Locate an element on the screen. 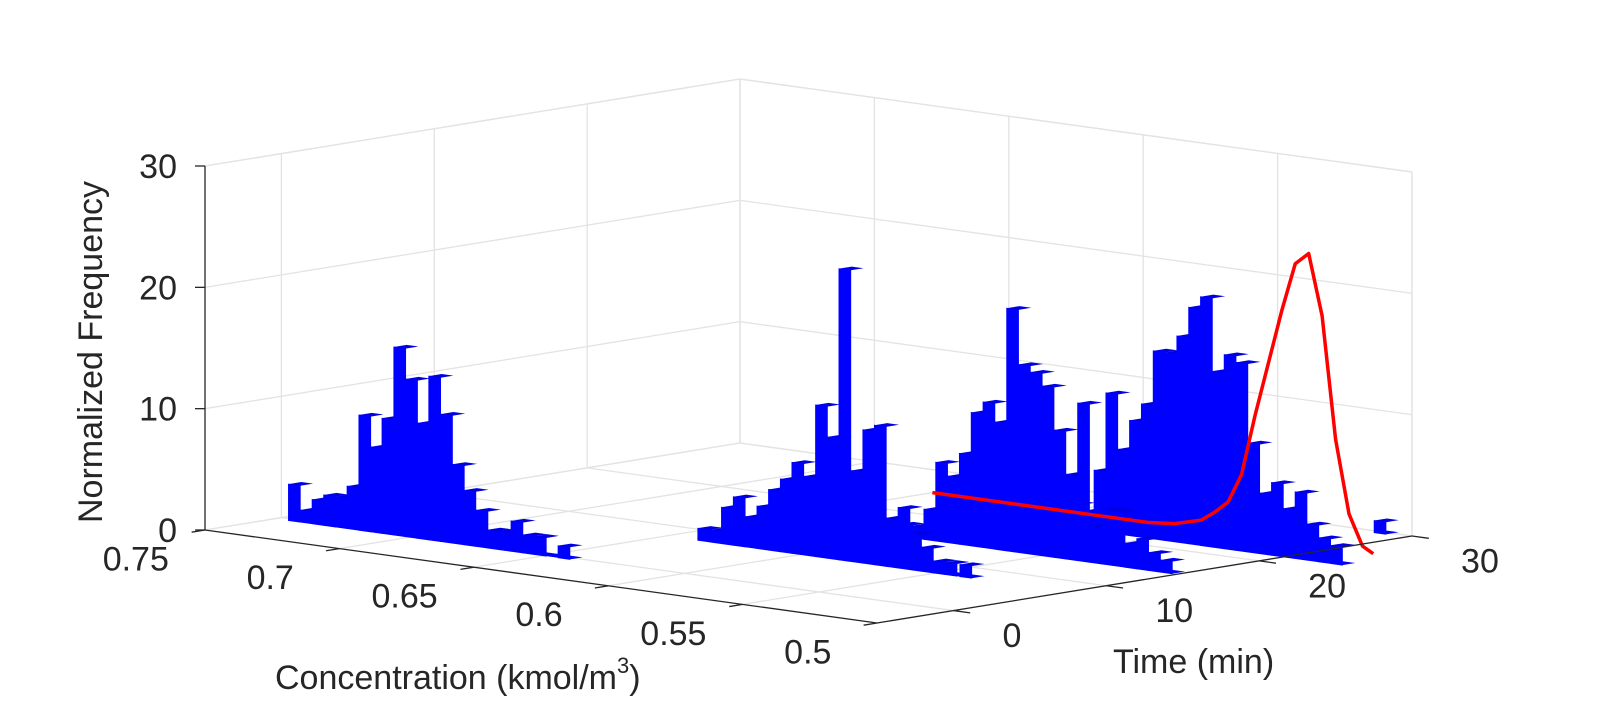 This screenshot has width=1600, height=715. back-top-edge is located at coordinates (1076, 125).